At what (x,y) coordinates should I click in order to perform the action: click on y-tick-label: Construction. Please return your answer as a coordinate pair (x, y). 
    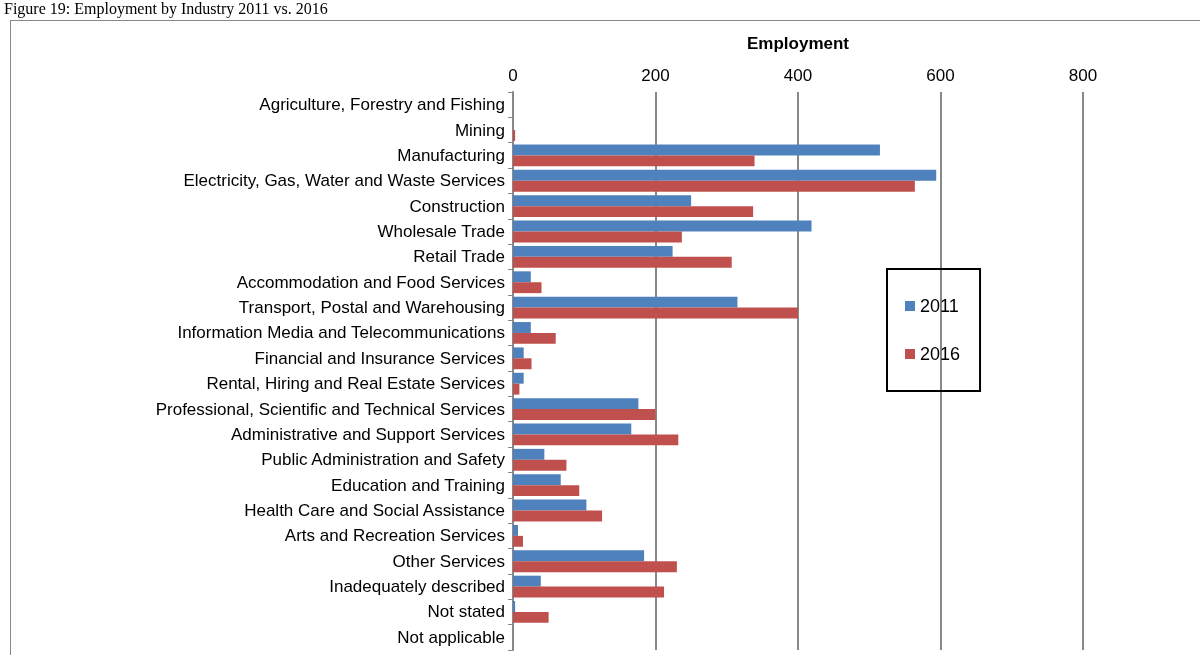
    Looking at the image, I should click on (457, 206).